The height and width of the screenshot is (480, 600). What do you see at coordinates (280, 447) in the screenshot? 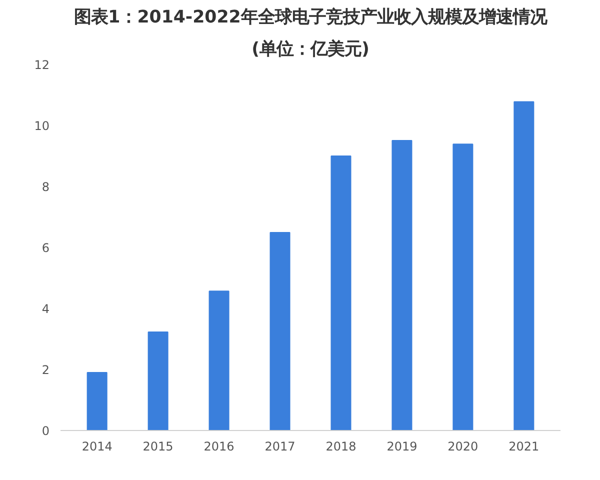
I see `x-tick-label: 2017` at bounding box center [280, 447].